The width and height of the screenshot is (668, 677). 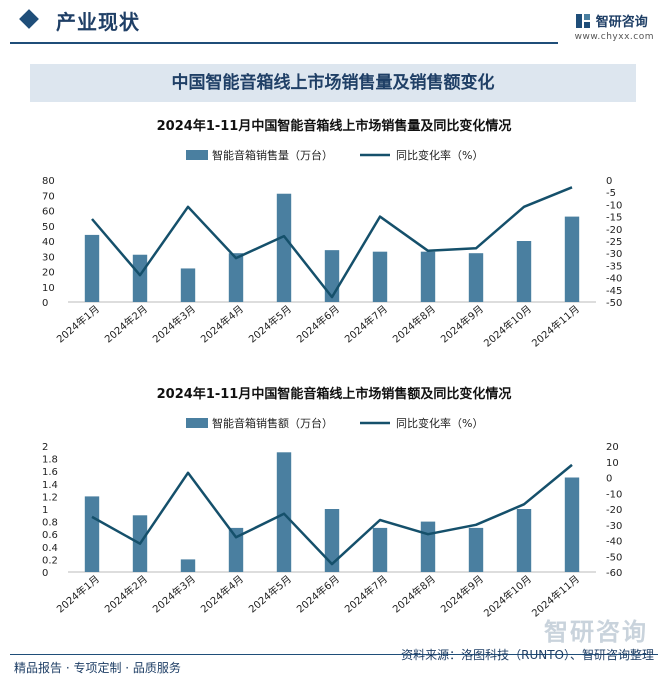 What do you see at coordinates (48, 273) in the screenshot?
I see `y-left-tick-label: 20` at bounding box center [48, 273].